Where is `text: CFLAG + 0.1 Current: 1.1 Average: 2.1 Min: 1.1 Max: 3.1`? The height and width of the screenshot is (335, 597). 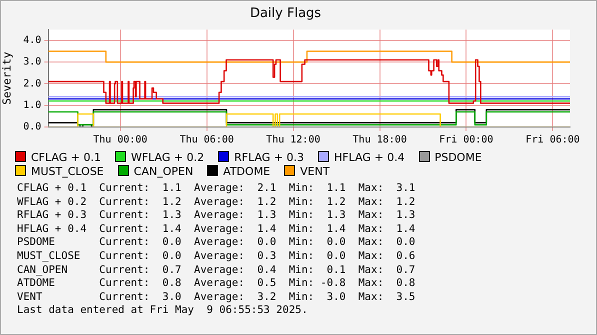 text: CFLAG + 0.1 Current: 1.1 Average: 2.1 Min: 1.1 Max: 3.1 is located at coordinates (216, 188).